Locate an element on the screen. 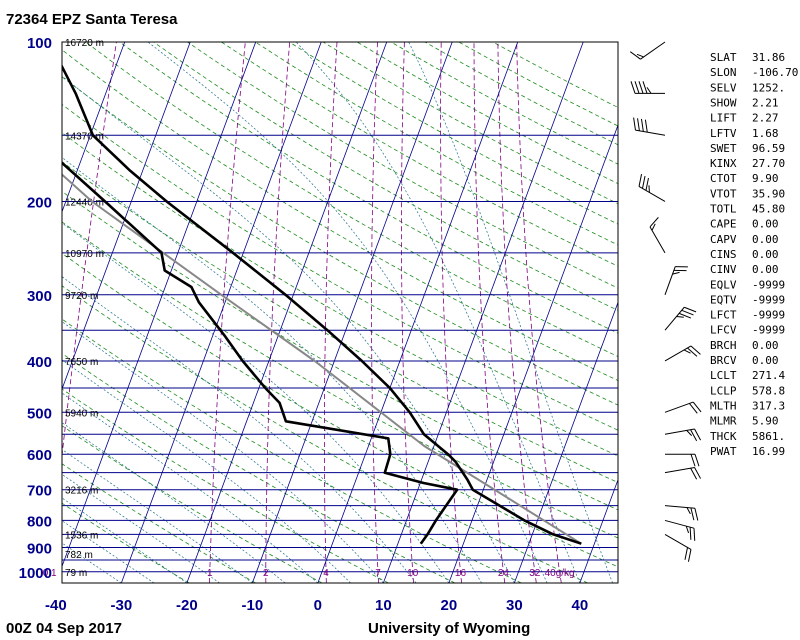 Image resolution: width=800 pixels, height=640 pixels. mixing-ratio-label: 40g/kg is located at coordinates (560, 573).